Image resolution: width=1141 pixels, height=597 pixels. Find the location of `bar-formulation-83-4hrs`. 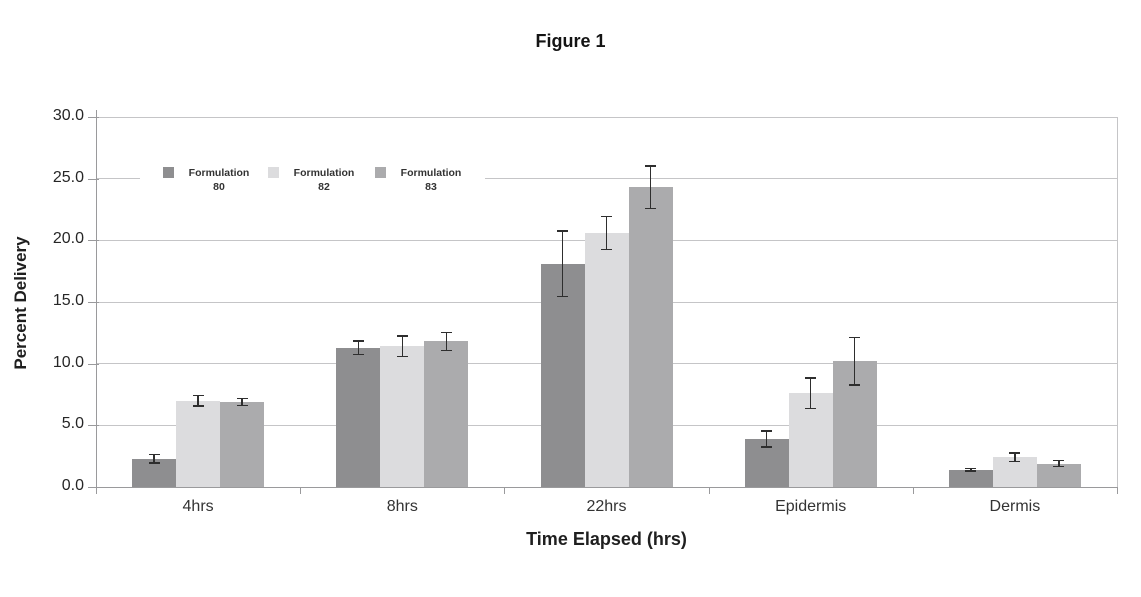

bar-formulation-83-4hrs is located at coordinates (242, 444).